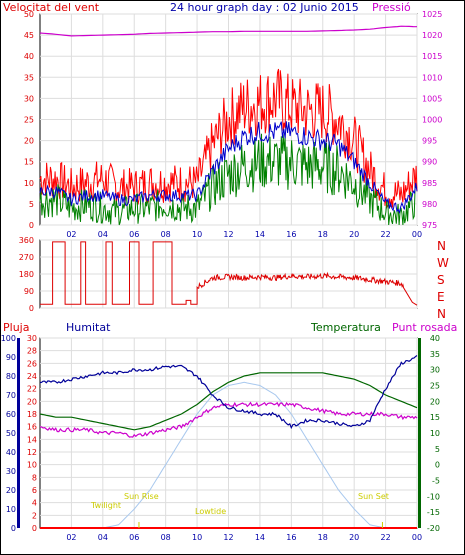 This screenshot has width=465, height=555. Describe the element at coordinates (419, 433) in the screenshot. I see `temperature-axis-bar` at that location.